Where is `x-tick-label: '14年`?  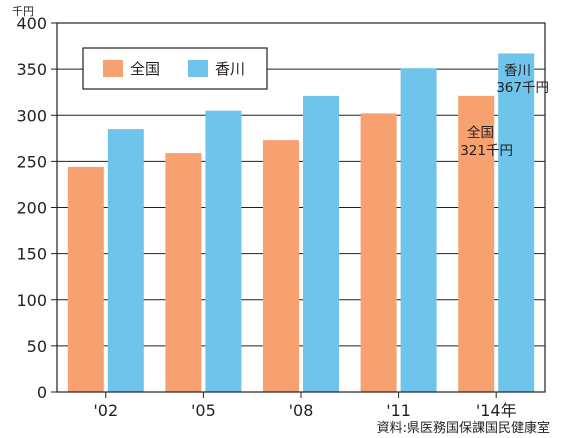
x-tick-label: '14年 is located at coordinates (496, 410).